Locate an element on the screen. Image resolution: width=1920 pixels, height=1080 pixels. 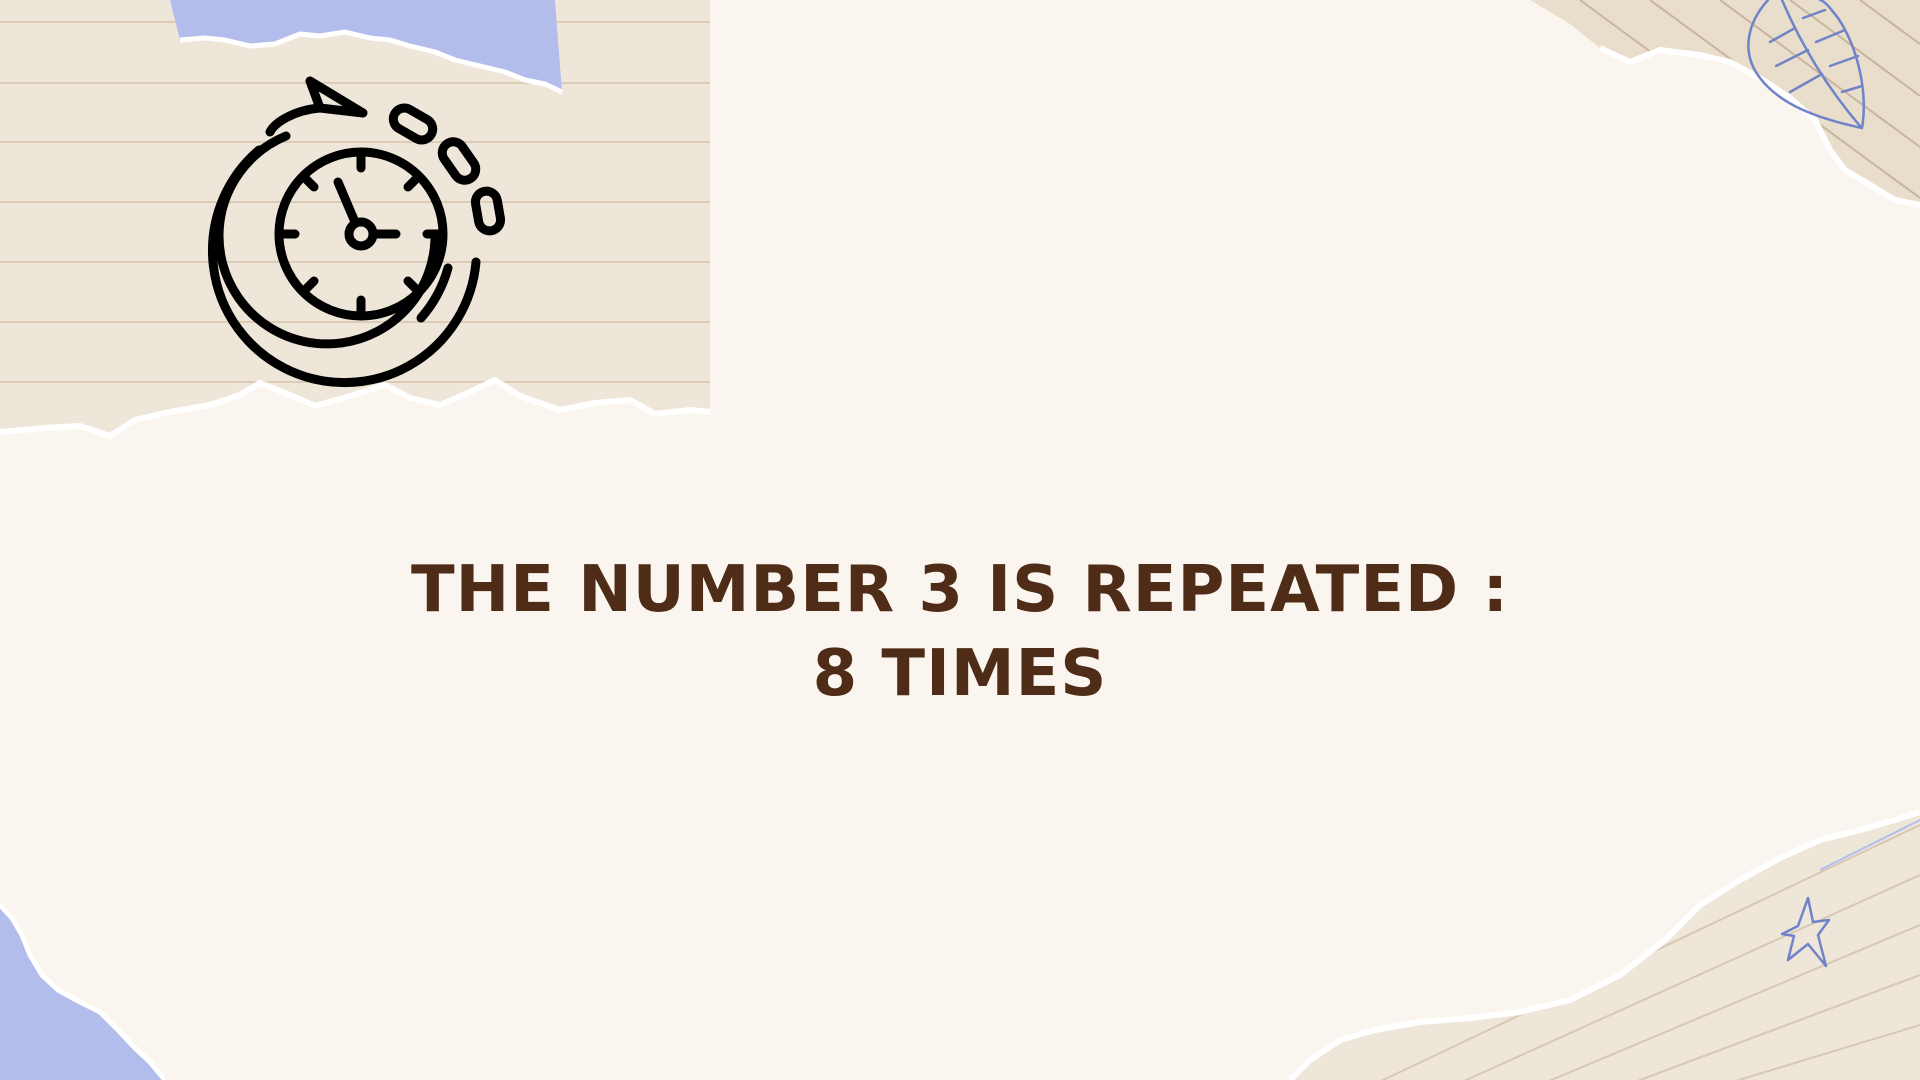
blue-patch-bottom-left is located at coordinates (83, 991).